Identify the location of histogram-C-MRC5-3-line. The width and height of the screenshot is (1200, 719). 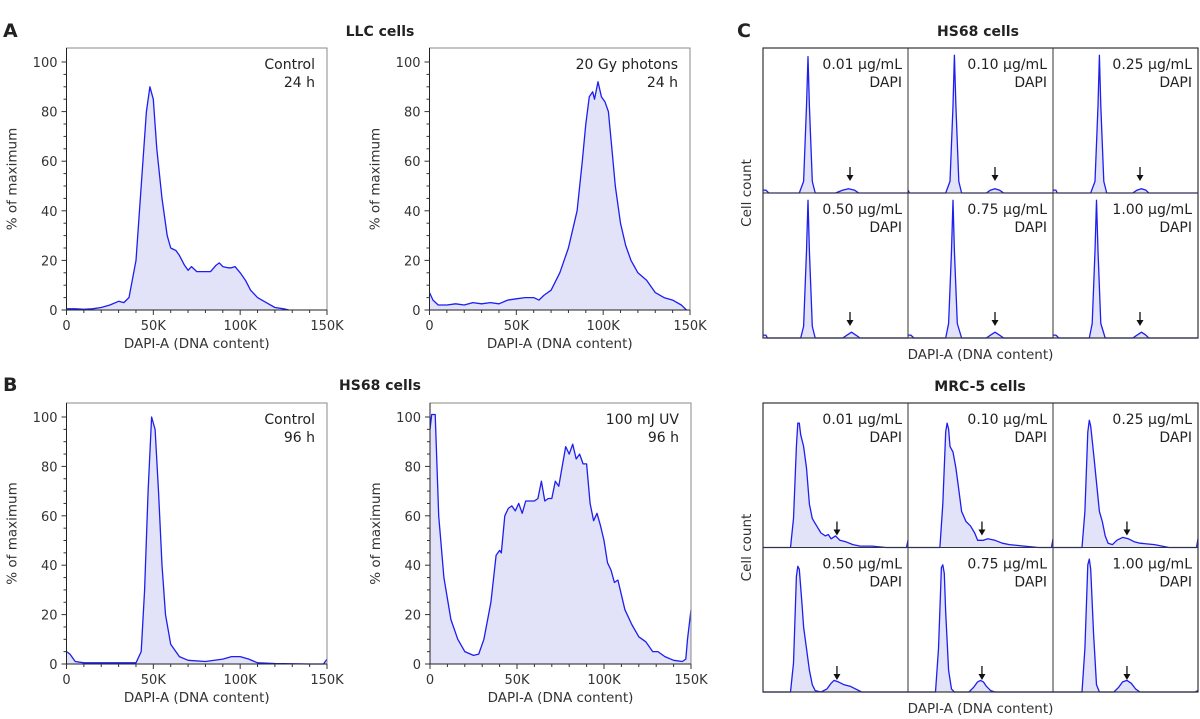
(835, 629).